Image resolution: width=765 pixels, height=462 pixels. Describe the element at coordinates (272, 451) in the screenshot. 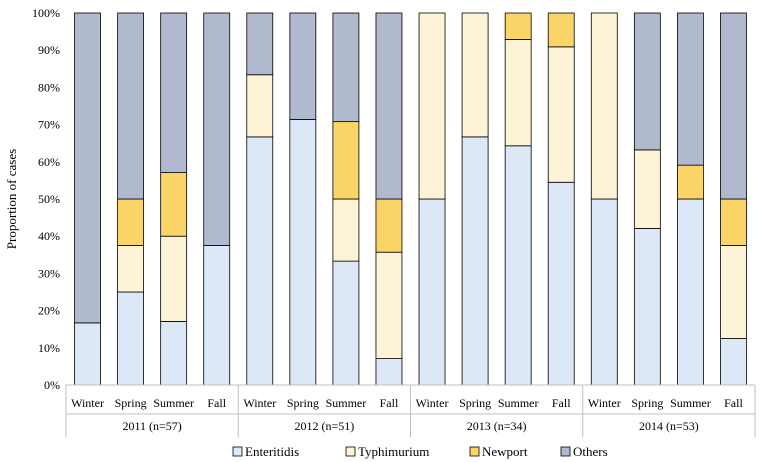

I see `legend-label-enteritidis: Enteritidis` at that location.